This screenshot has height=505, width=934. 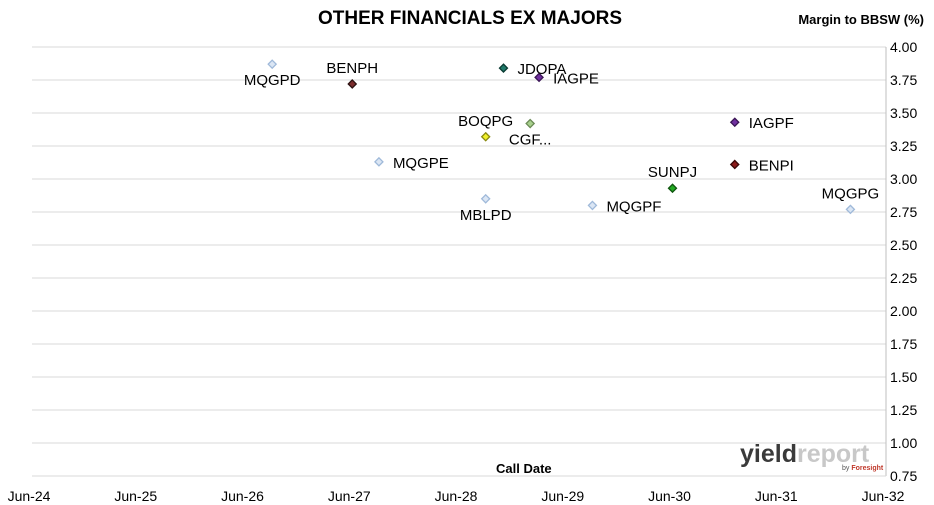 I want to click on point-mqgpg, so click(x=850, y=209).